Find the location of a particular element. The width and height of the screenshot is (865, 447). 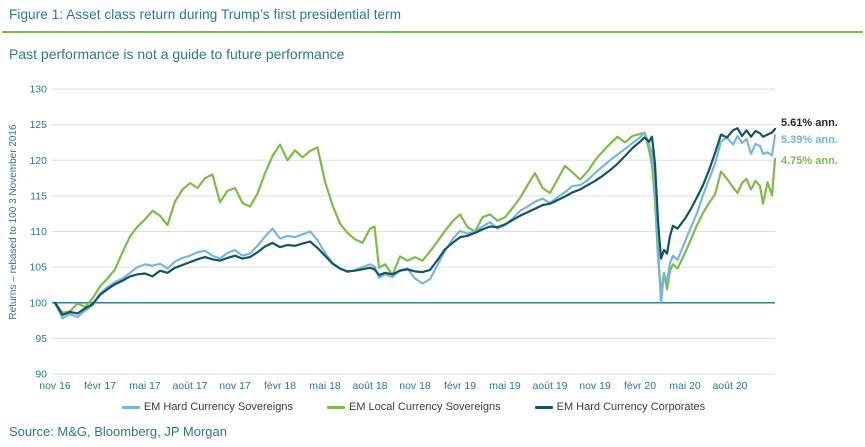

svg-text: 125 is located at coordinates (38, 125).